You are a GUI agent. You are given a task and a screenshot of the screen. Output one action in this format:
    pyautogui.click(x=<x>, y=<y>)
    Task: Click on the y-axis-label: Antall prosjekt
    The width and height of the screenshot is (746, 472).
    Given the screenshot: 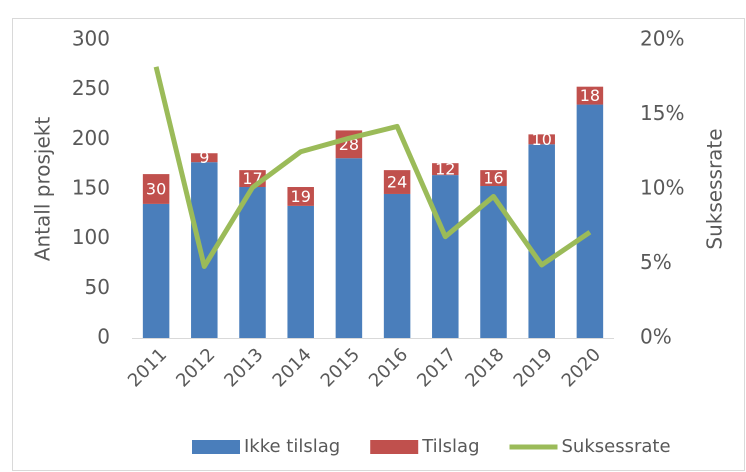 What is the action you would take?
    pyautogui.click(x=43, y=189)
    